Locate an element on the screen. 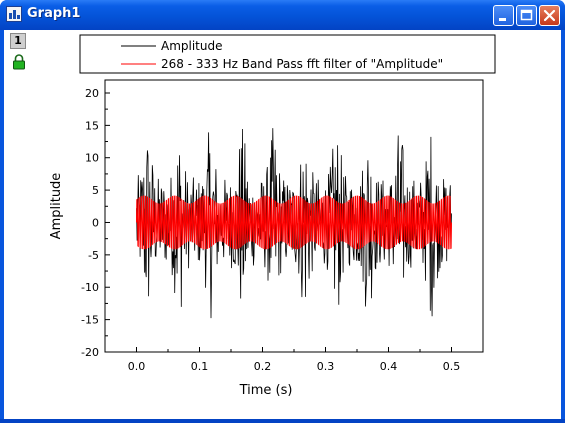  y-tick-label: 15 is located at coordinates (92, 125).